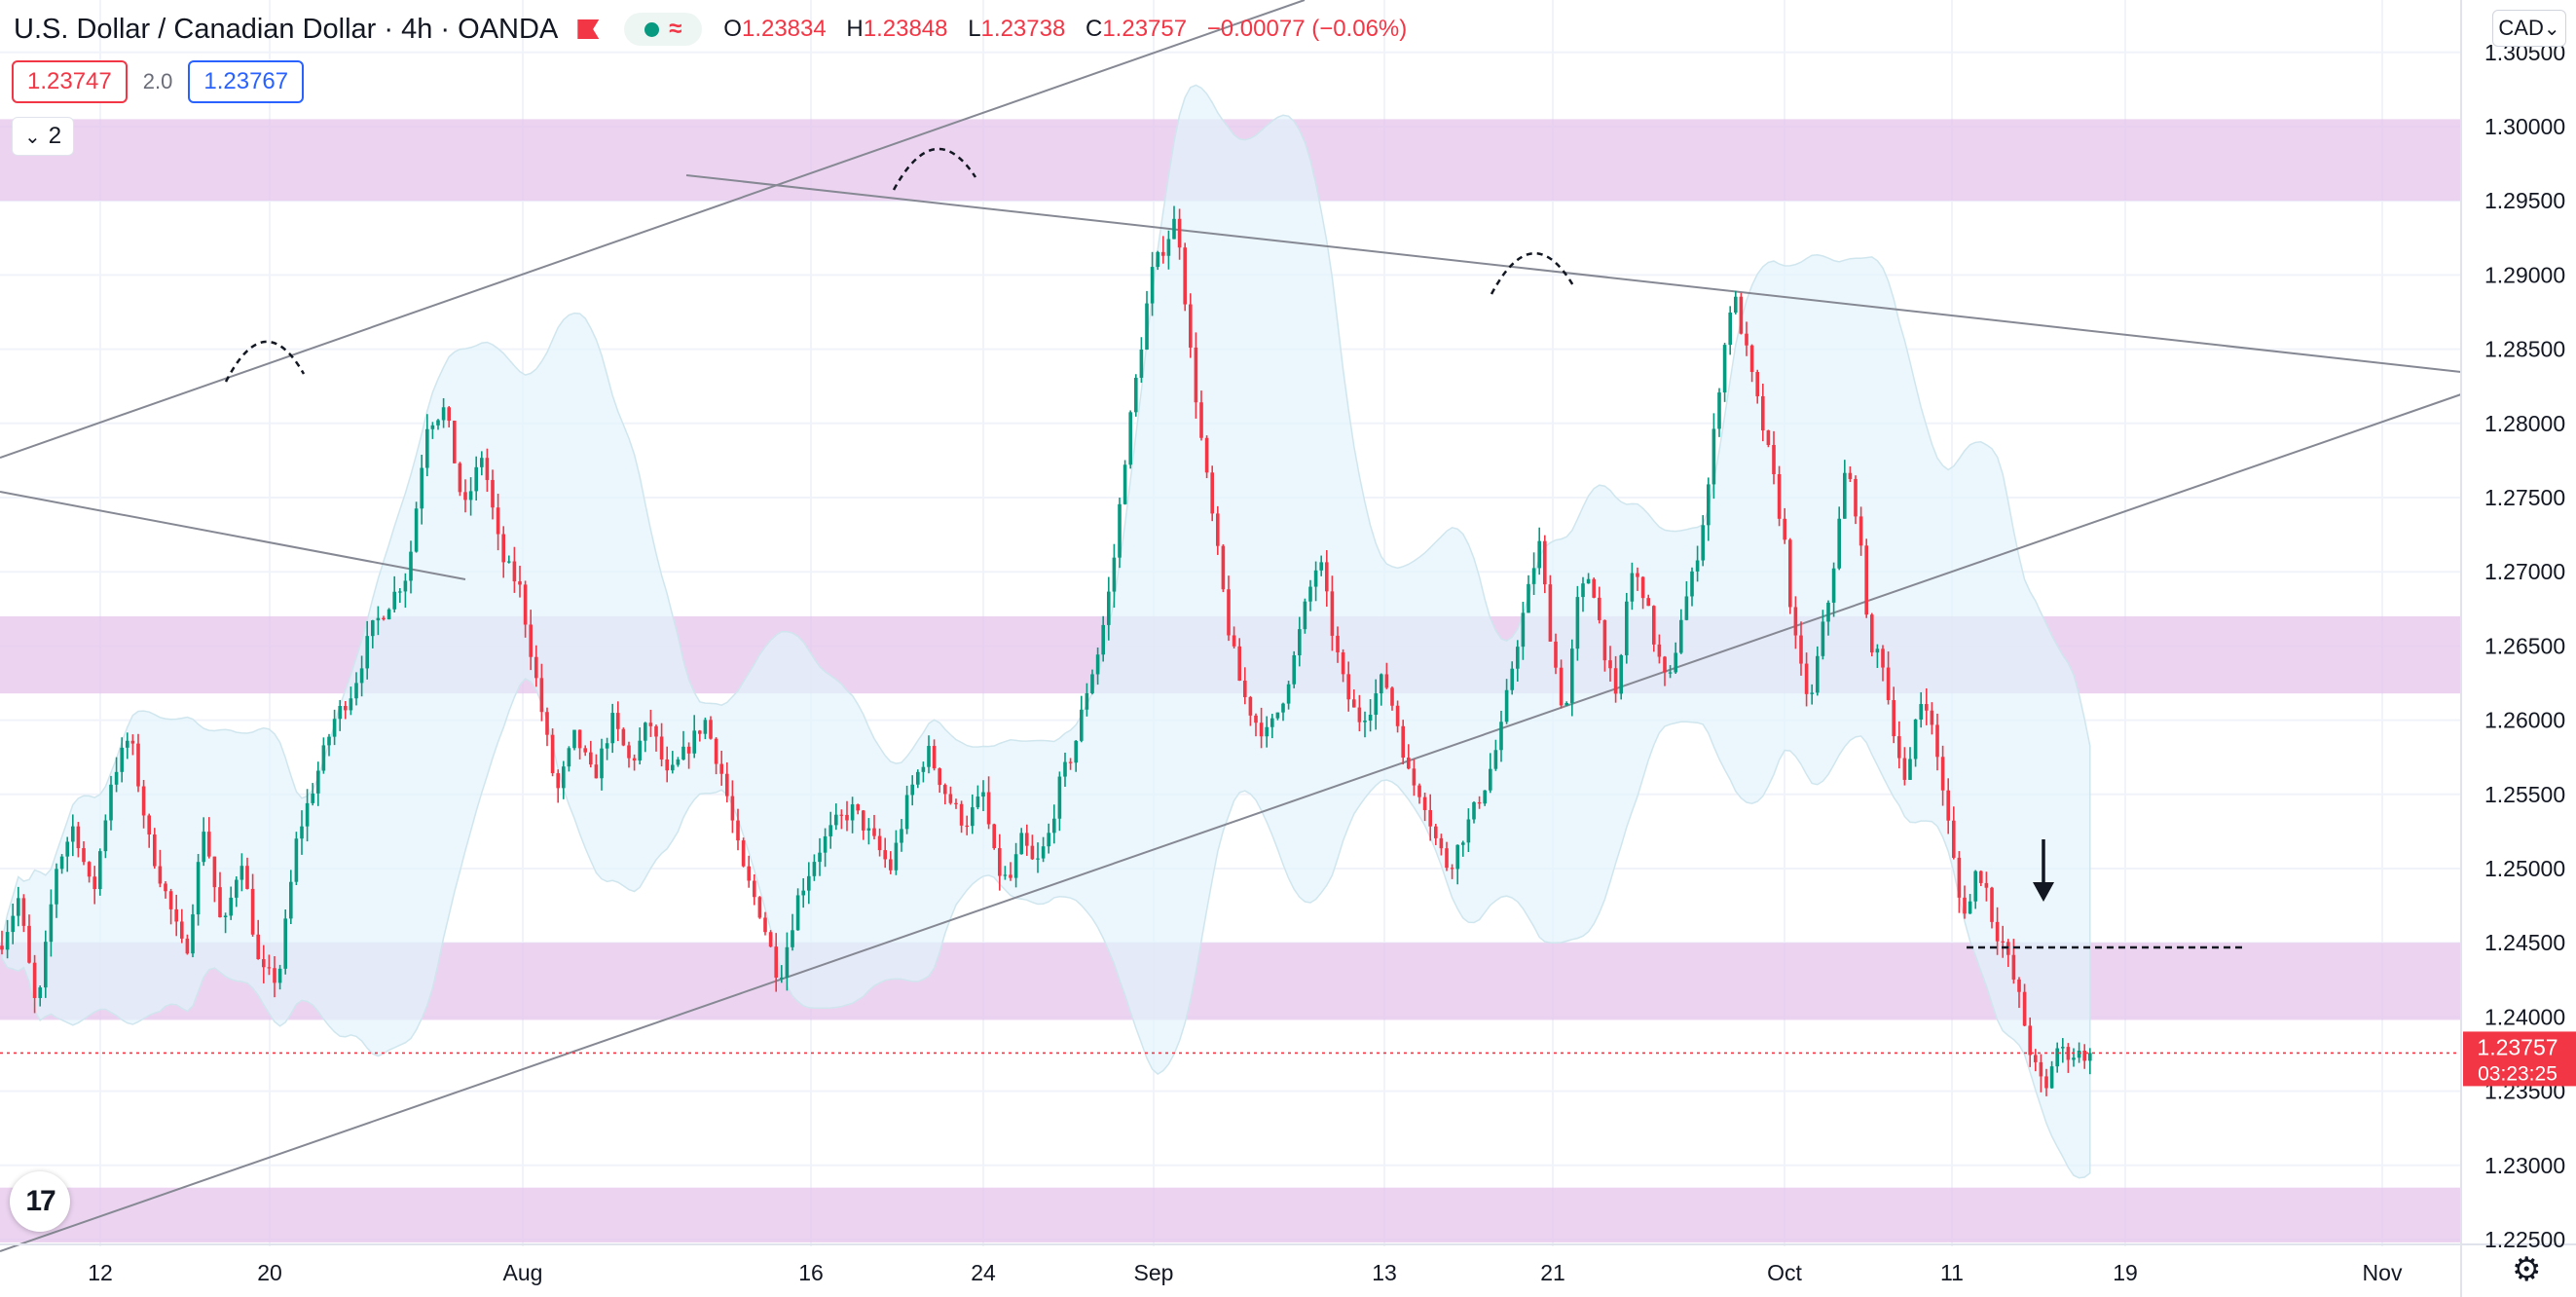 The image size is (2576, 1297). What do you see at coordinates (2529, 28) in the screenshot?
I see `currency-select: CAD ⌄` at bounding box center [2529, 28].